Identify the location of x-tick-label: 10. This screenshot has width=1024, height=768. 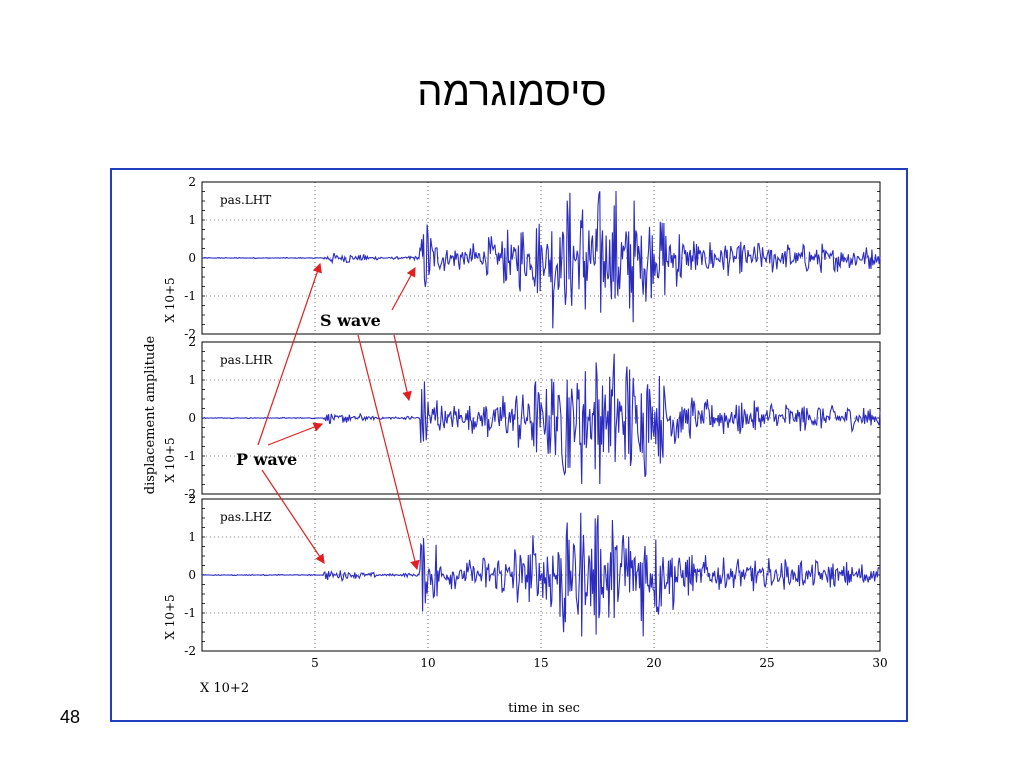
(427, 663).